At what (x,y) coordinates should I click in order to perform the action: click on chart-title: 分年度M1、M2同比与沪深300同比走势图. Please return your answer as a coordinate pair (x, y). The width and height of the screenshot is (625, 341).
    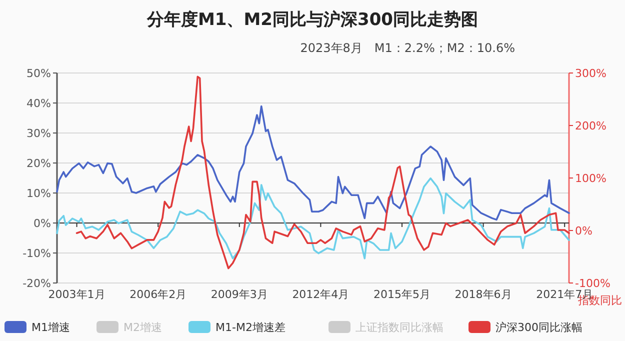
    Looking at the image, I should click on (312, 20).